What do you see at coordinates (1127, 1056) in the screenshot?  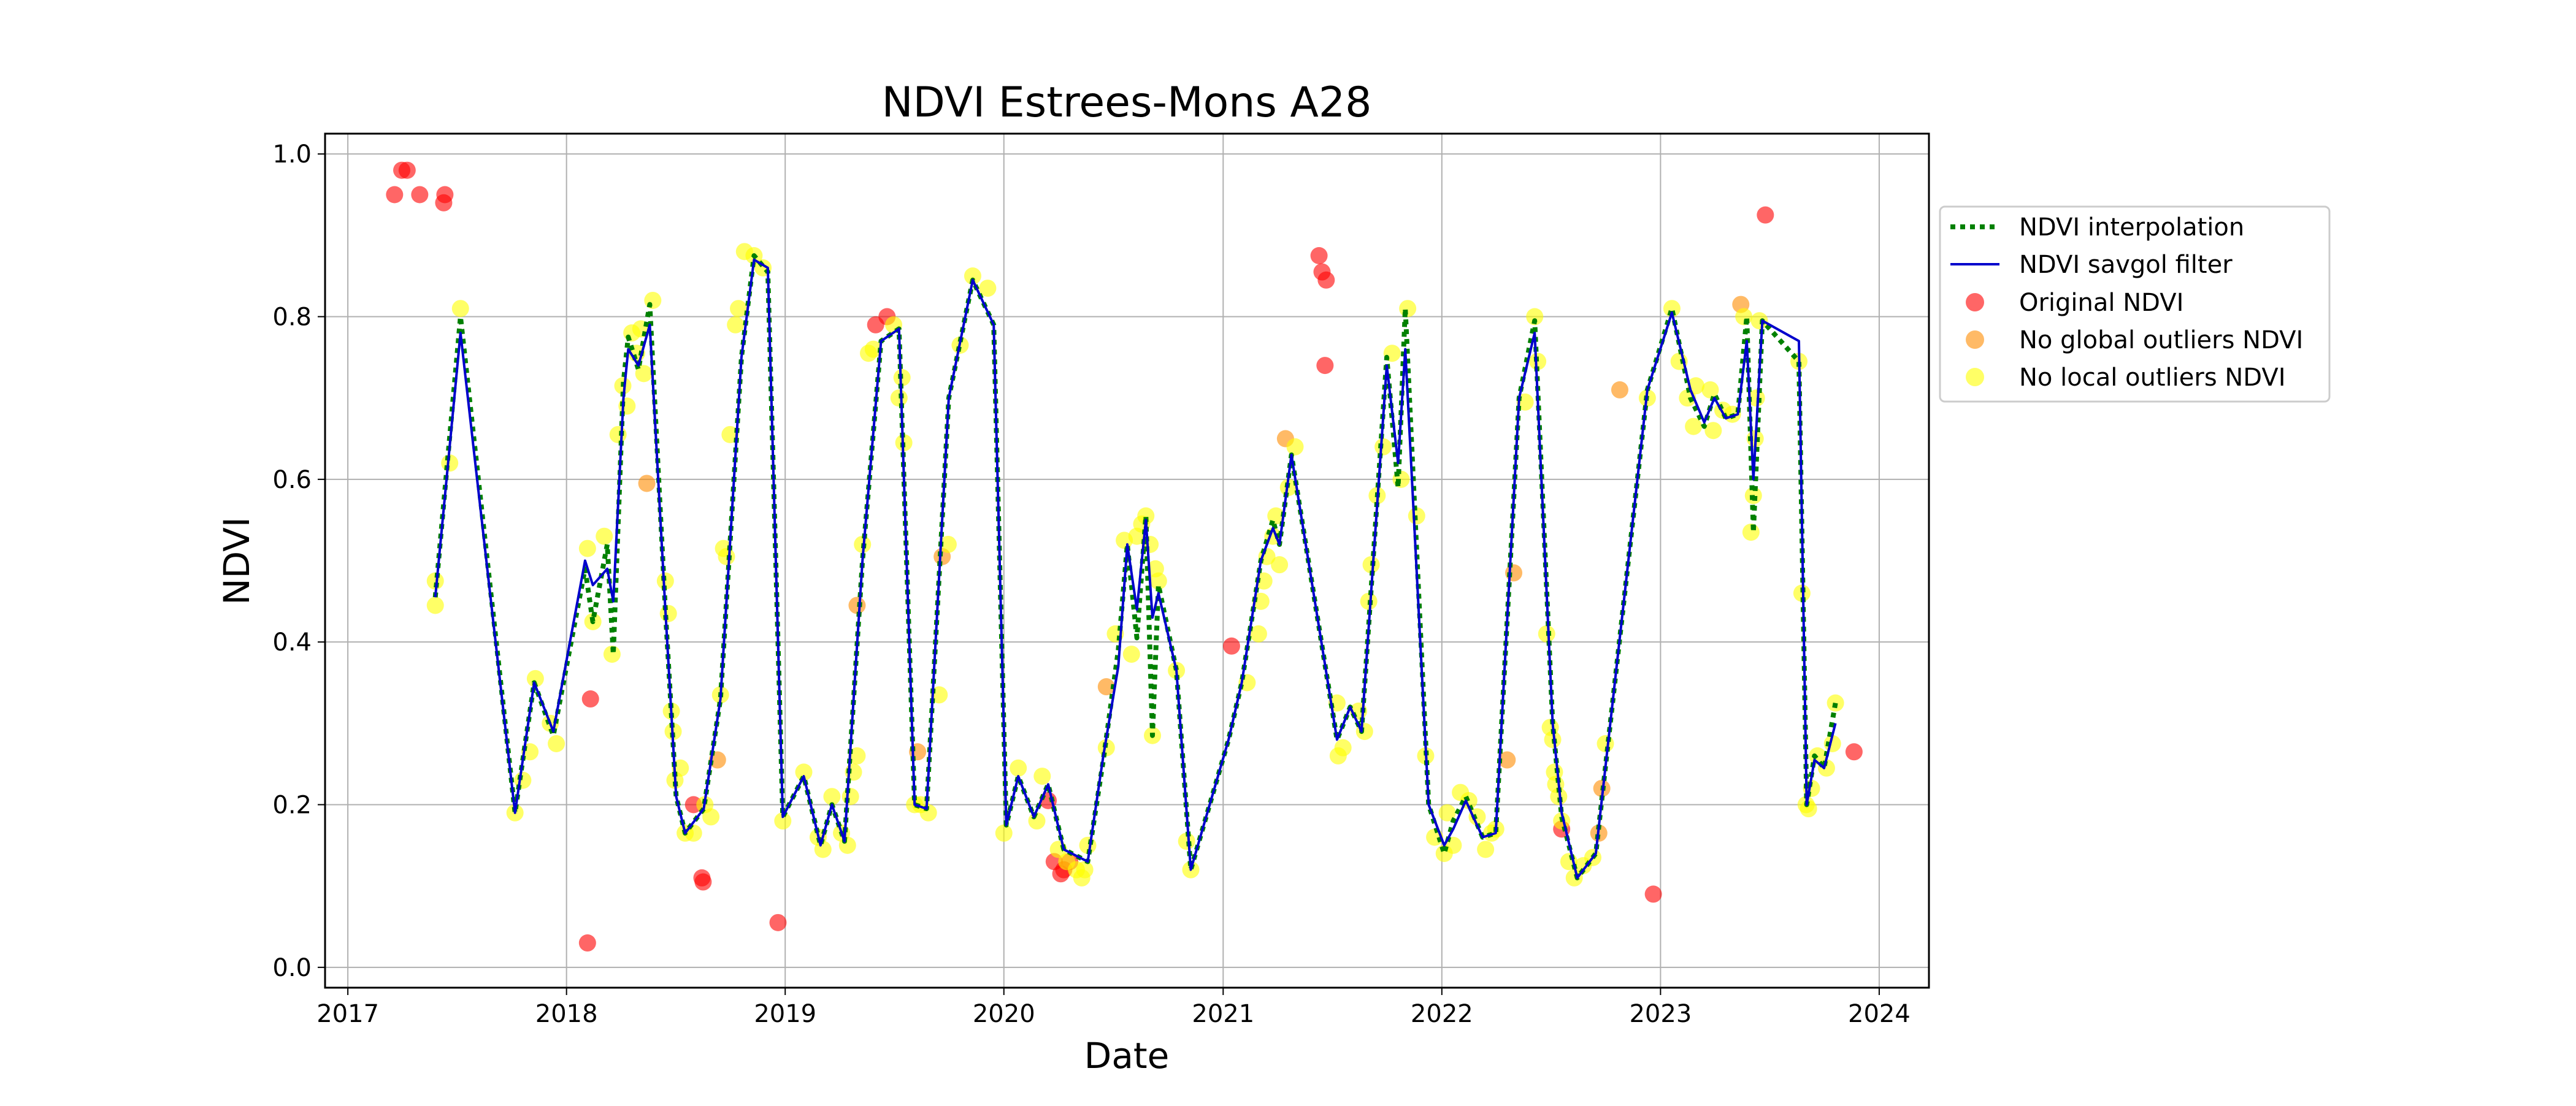 I see `x-axis-label: Date` at bounding box center [1127, 1056].